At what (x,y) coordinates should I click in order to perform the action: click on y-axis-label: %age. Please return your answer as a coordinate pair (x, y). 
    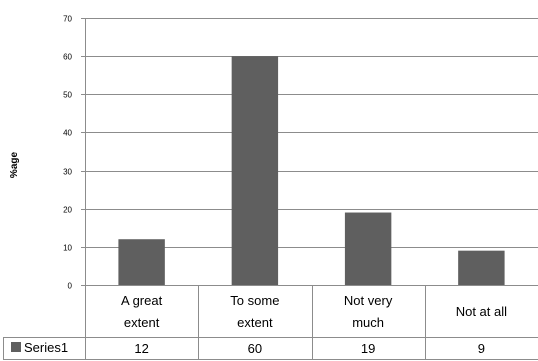
    Looking at the image, I should click on (14, 165).